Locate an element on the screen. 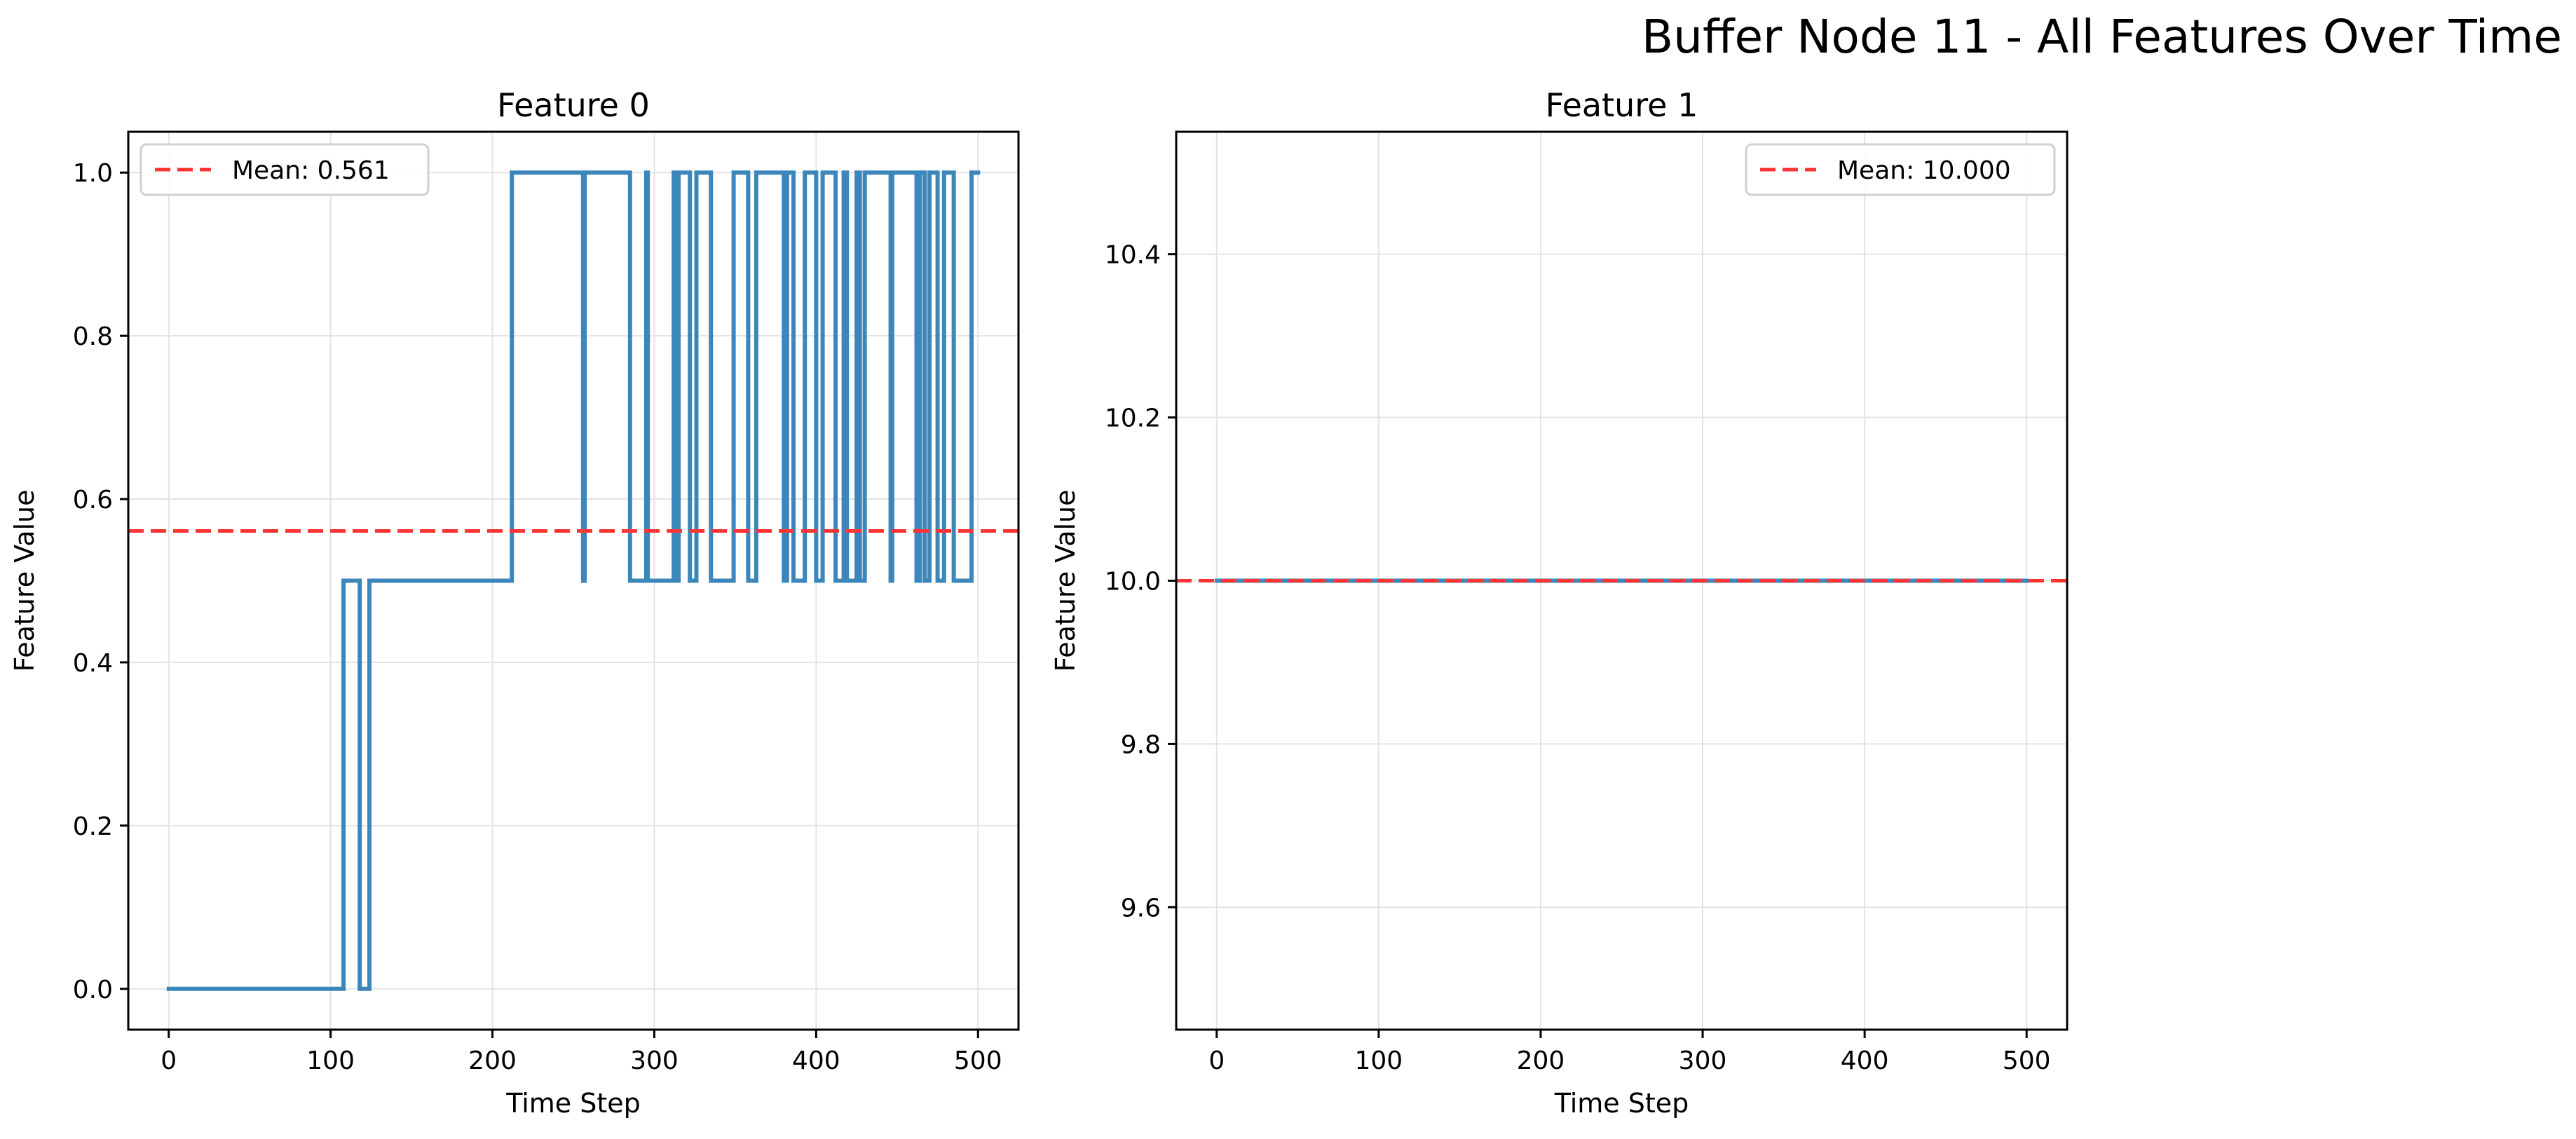 Image resolution: width=2576 pixels, height=1139 pixels. y-tick-label: 10.2 is located at coordinates (1133, 418).